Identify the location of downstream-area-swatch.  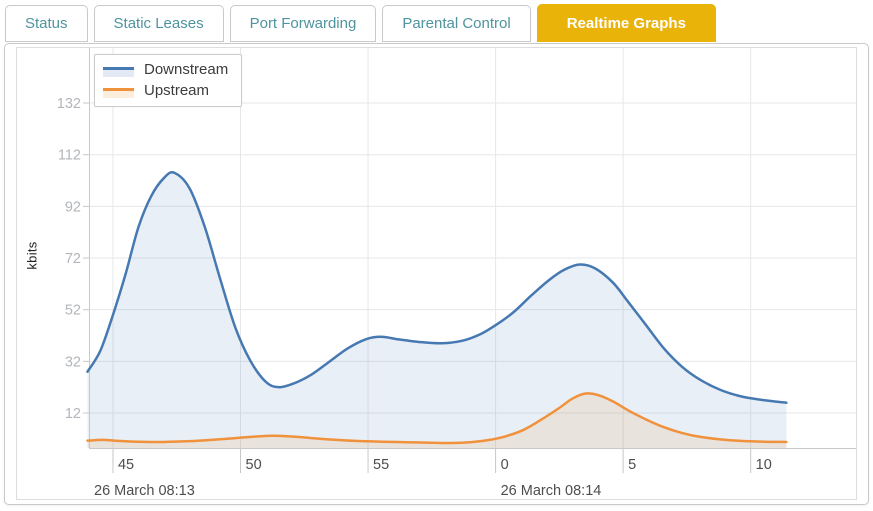
(118, 69).